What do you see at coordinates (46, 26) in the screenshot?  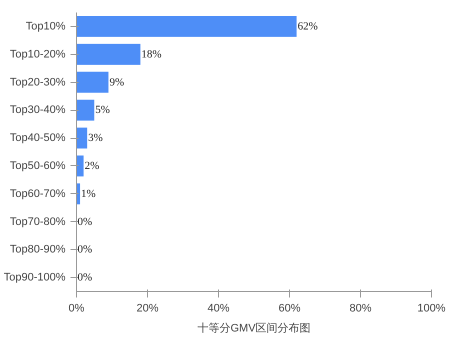 I see `y-tick-label: Top10%` at bounding box center [46, 26].